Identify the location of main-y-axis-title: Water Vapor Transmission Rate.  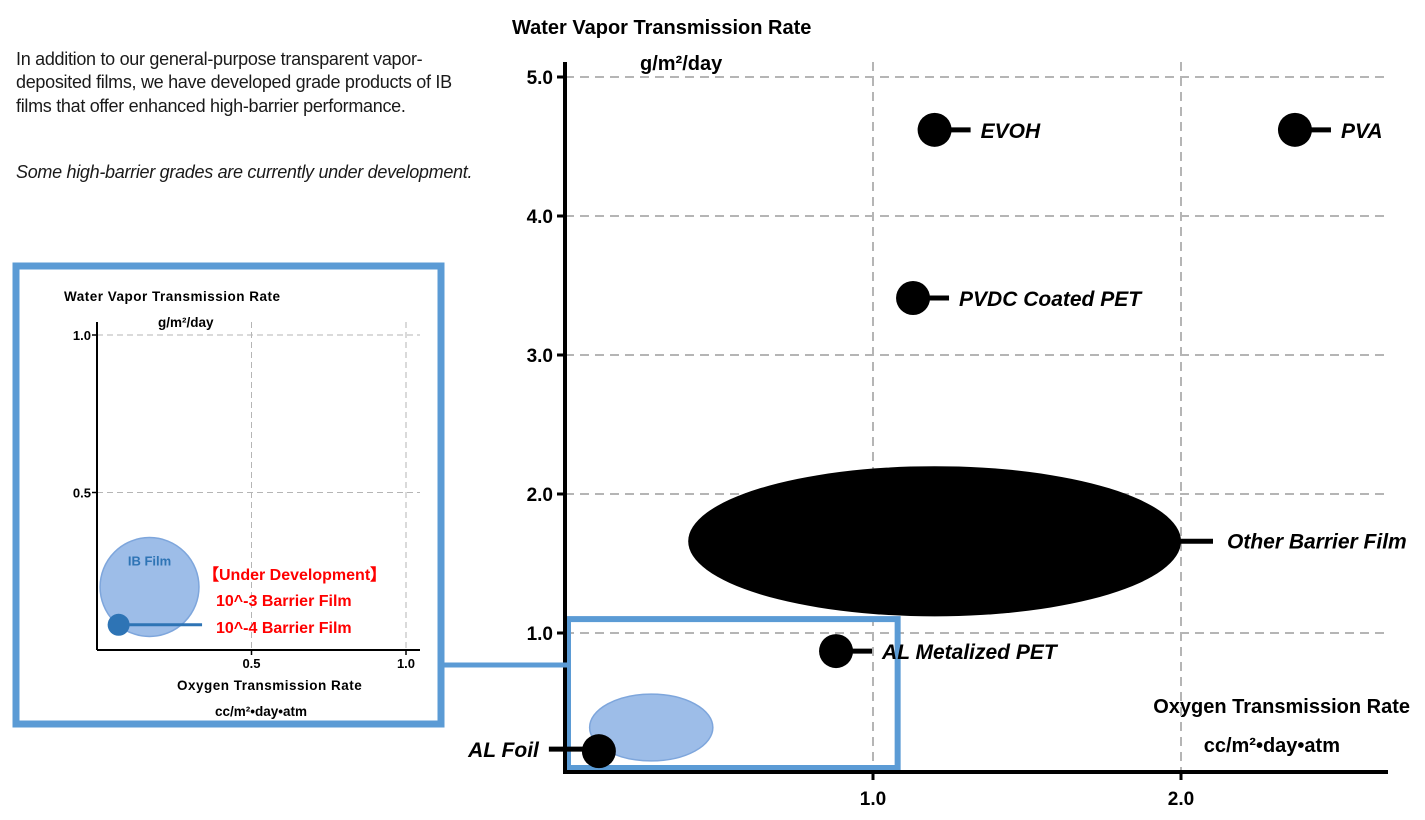
(661, 28).